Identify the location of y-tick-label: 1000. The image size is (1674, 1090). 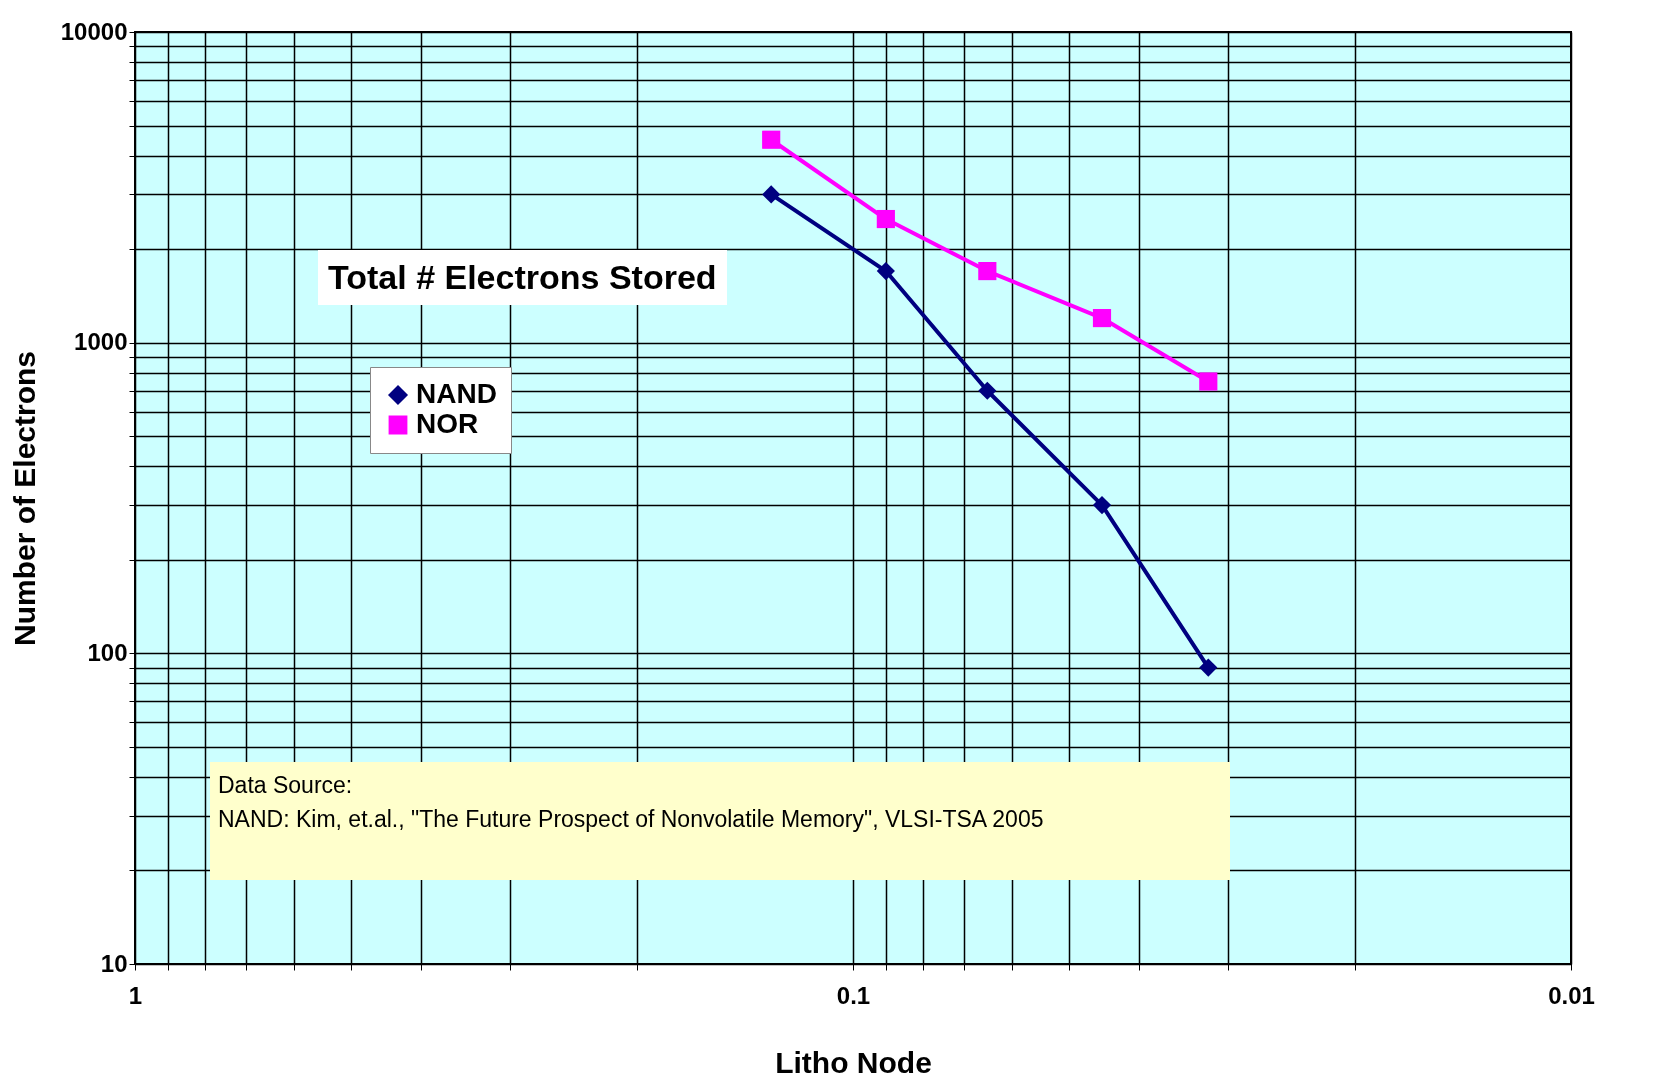
(101, 342).